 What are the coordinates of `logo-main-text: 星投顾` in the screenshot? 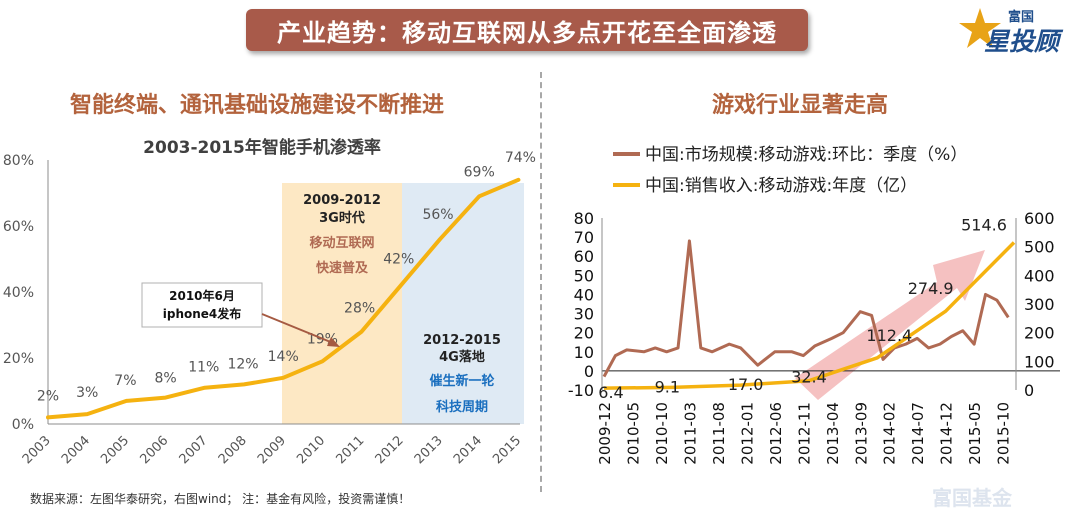 It's located at (1024, 41).